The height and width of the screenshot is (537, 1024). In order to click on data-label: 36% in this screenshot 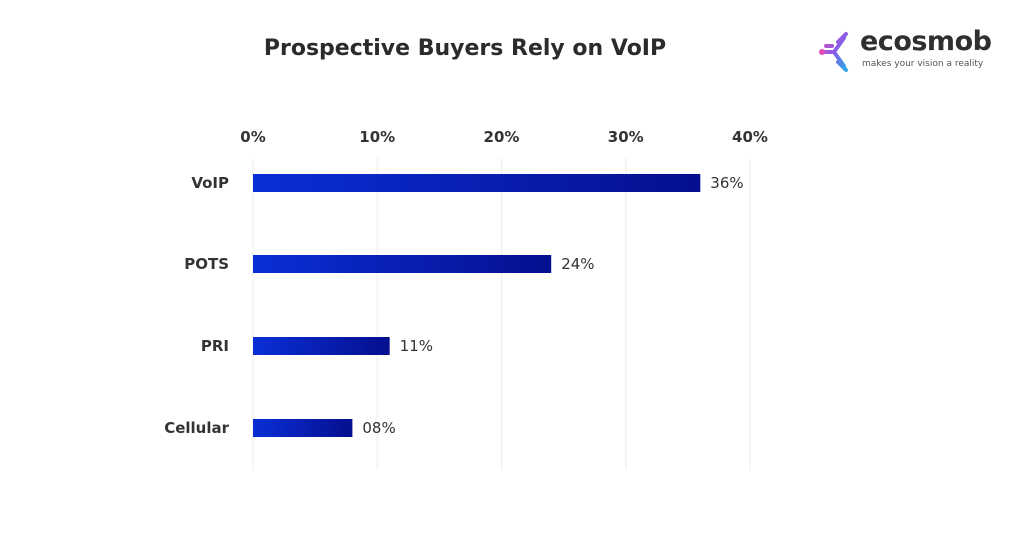, I will do `click(726, 183)`.